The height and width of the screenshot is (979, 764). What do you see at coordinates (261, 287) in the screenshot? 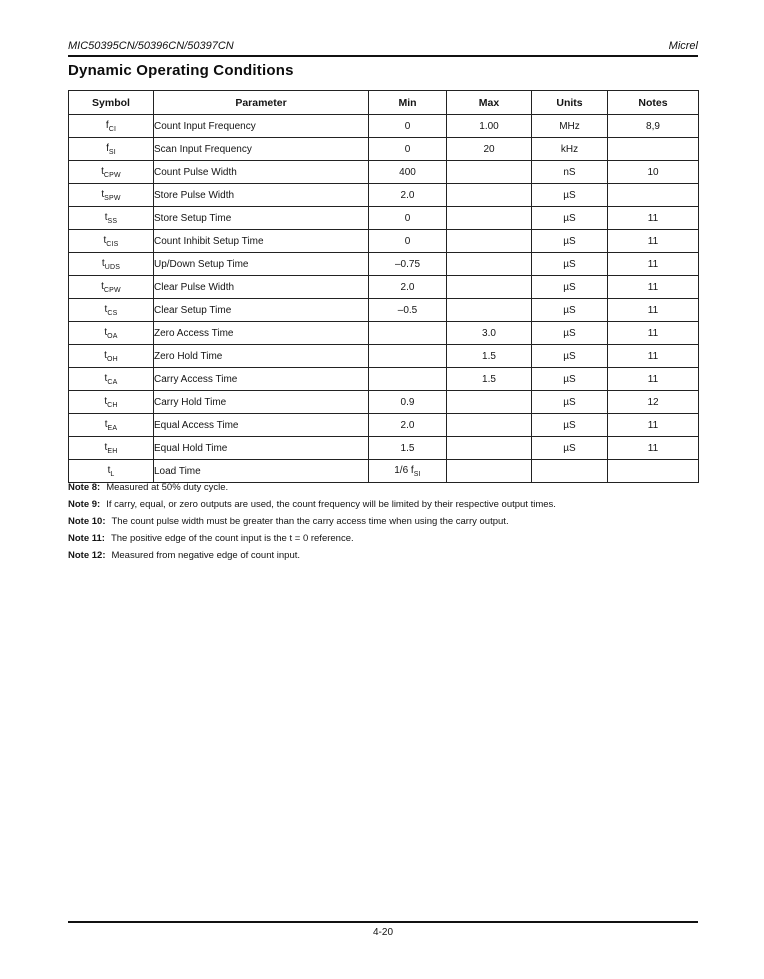
I see `parameter-cell: Clear Pulse Width` at bounding box center [261, 287].